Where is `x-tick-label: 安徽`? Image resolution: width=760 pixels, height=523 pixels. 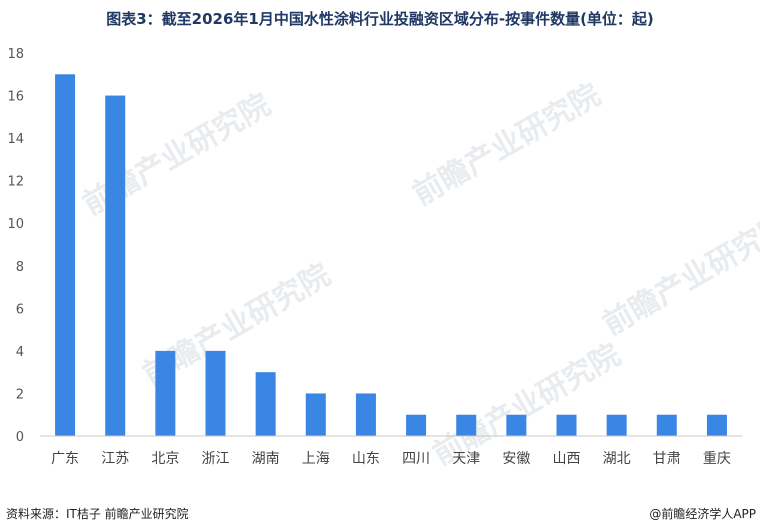 x-tick-label: 安徽 is located at coordinates (516, 459).